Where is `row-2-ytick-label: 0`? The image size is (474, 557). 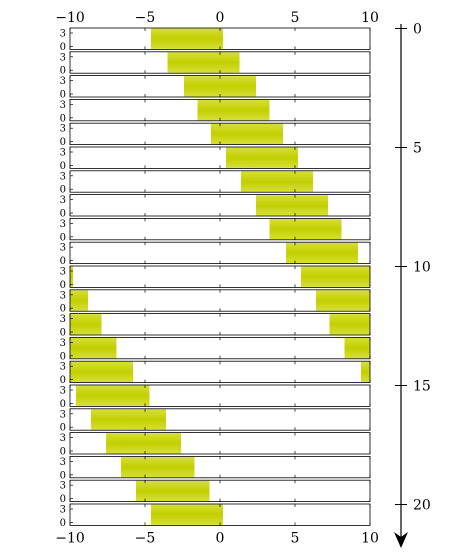
row-2-ytick-label: 0 is located at coordinates (63, 95).